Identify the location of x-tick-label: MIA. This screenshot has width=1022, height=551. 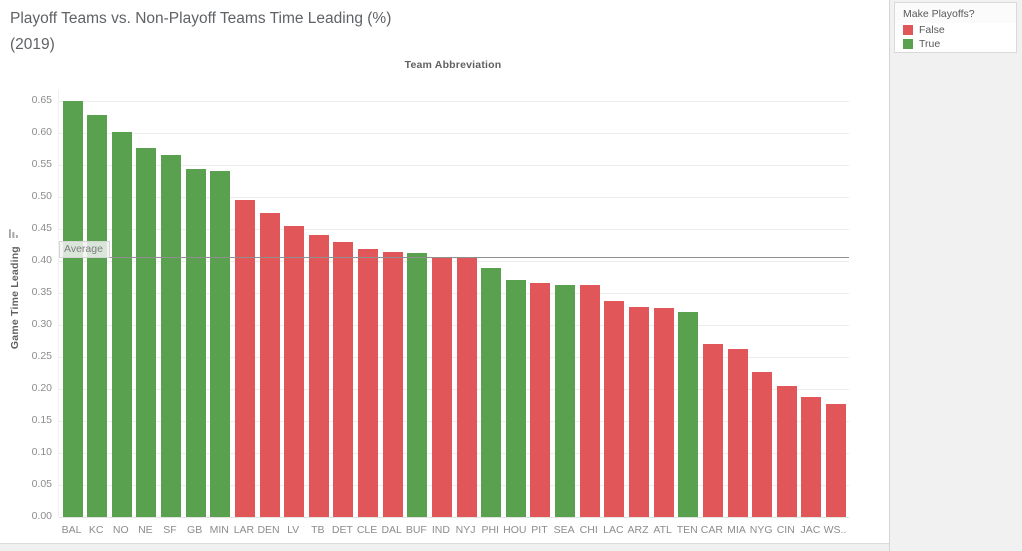
(736, 530).